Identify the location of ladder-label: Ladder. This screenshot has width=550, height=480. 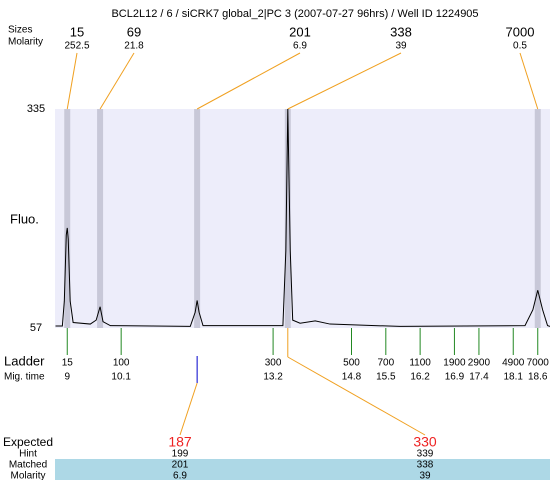
(24, 360).